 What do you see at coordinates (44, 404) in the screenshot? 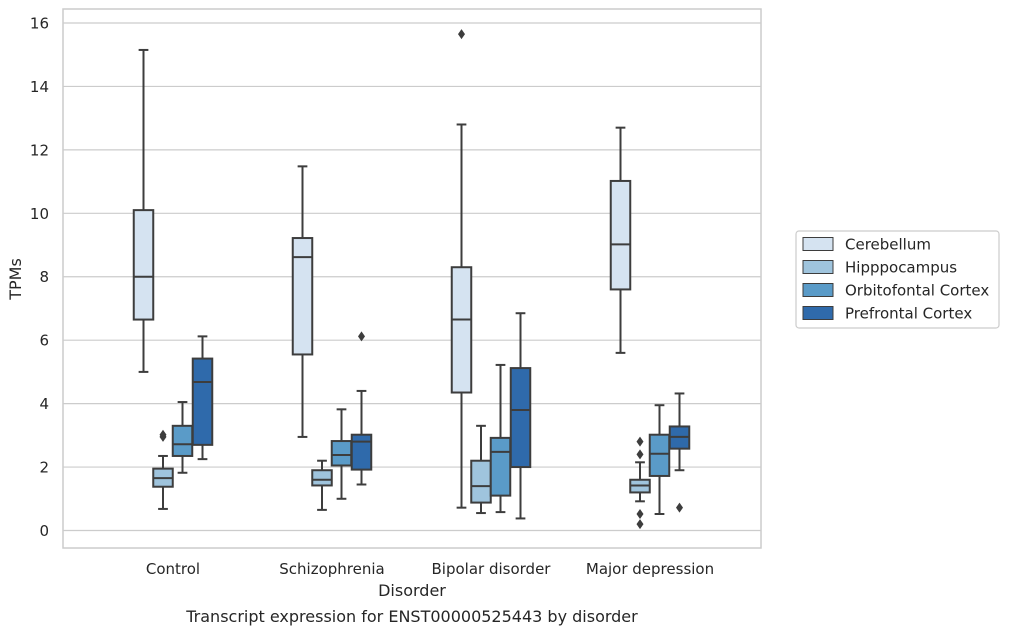
I see `y-tick-label: 4` at bounding box center [44, 404].